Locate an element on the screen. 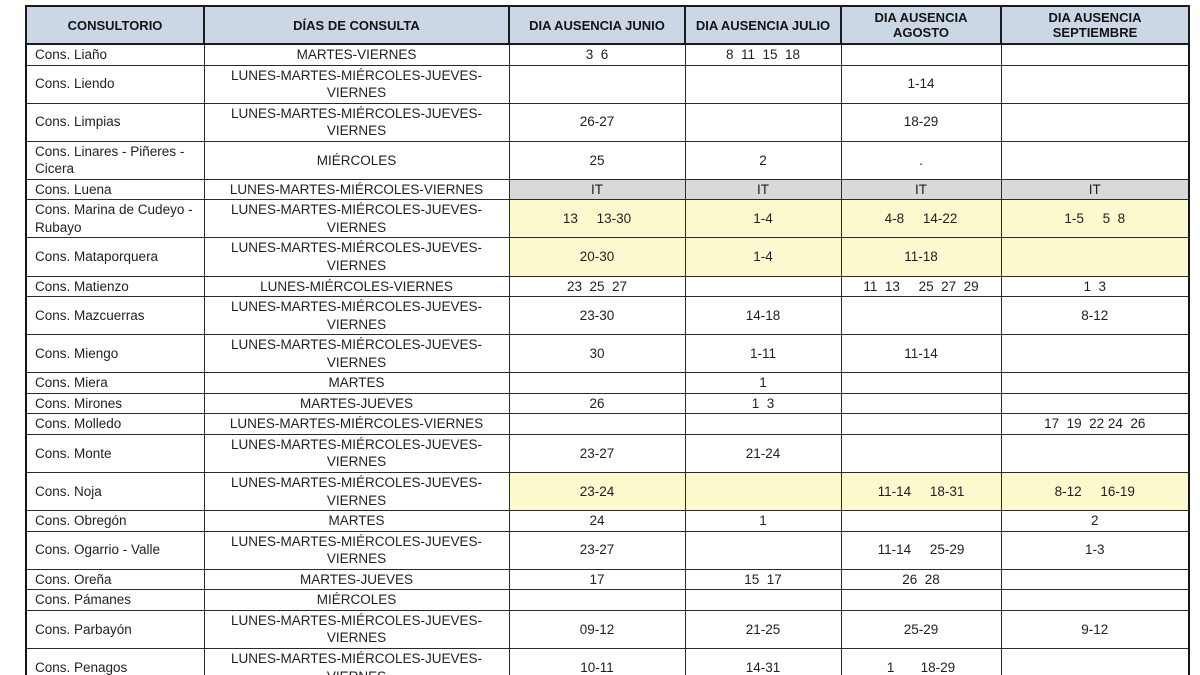 Image resolution: width=1200 pixels, height=675 pixels. dias-consulta-cell: MARTES-JUEVES is located at coordinates (356, 403).